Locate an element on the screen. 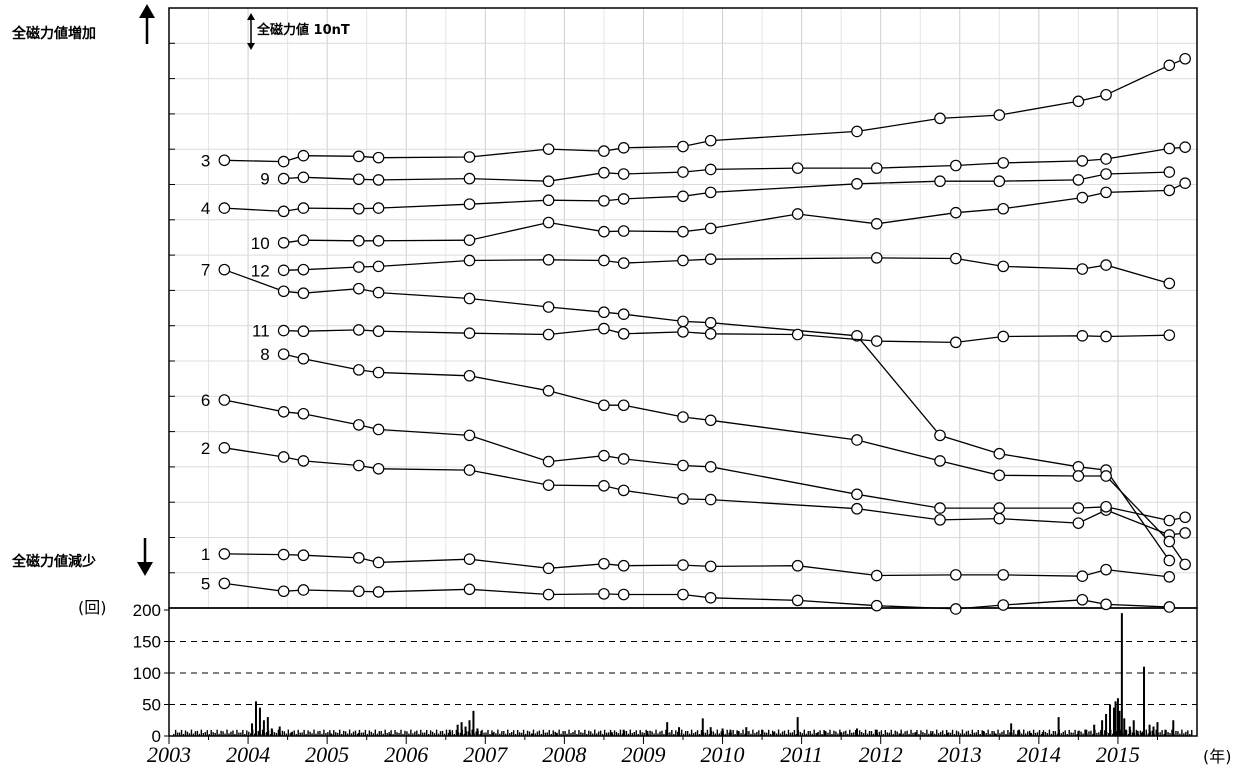 This screenshot has width=1249, height=773. scale-bar-icon is located at coordinates (251, 31).